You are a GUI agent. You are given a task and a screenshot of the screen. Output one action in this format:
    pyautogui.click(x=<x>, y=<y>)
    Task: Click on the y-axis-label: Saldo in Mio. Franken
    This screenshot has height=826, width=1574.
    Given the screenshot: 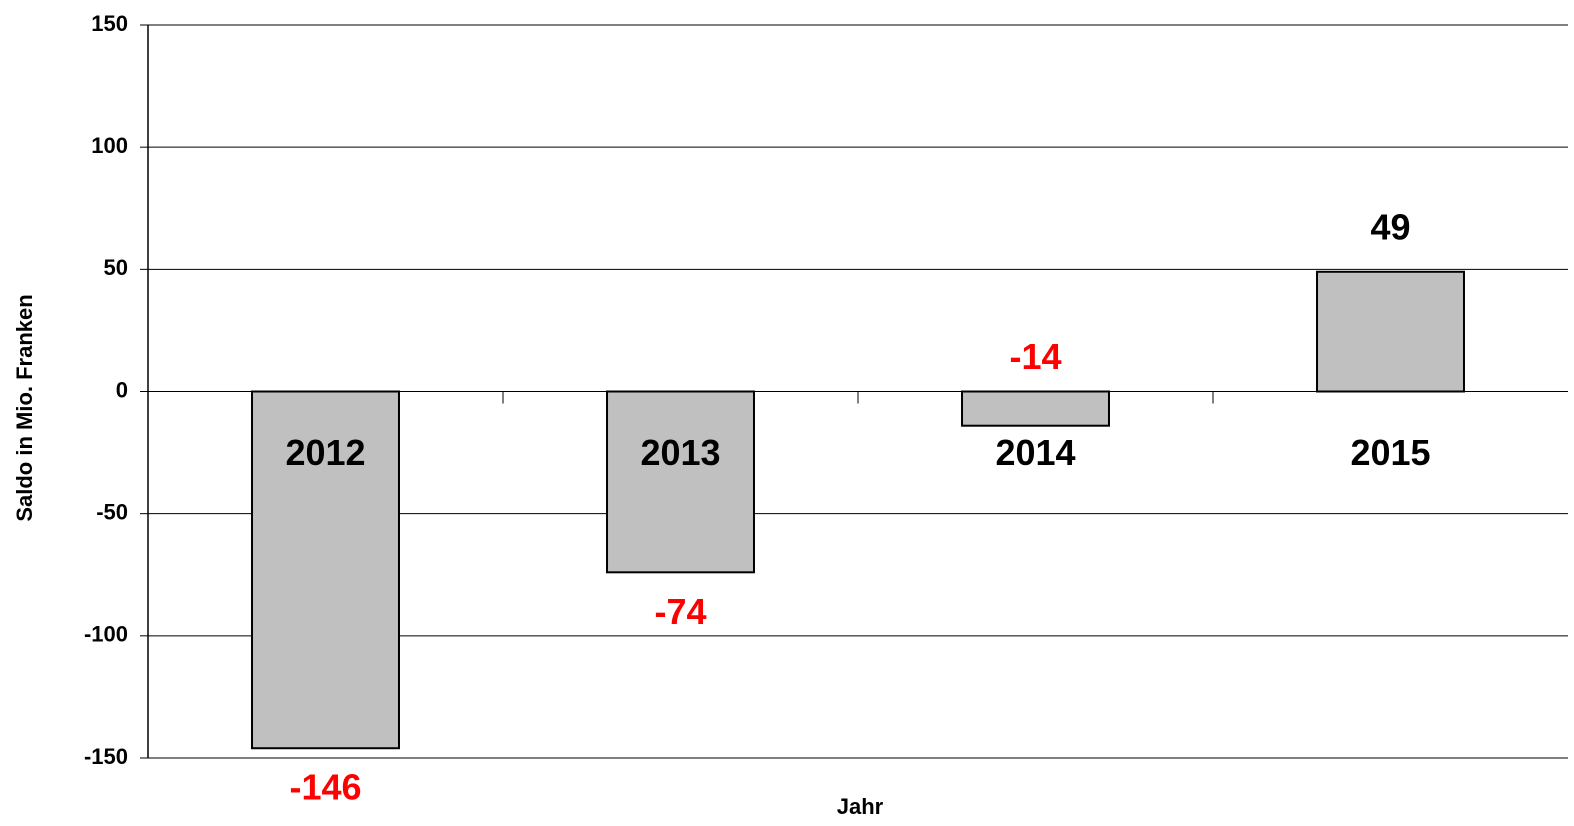 What is the action you would take?
    pyautogui.click(x=24, y=407)
    